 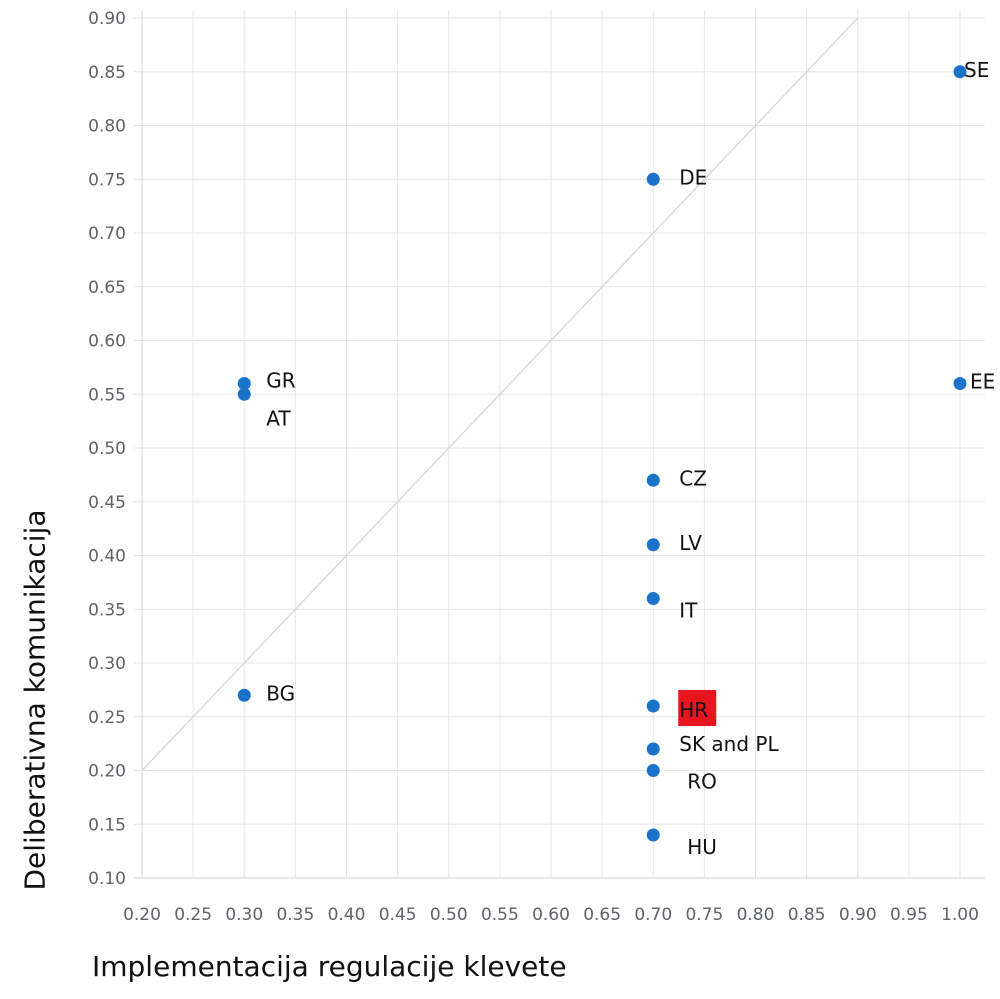 I want to click on point-label-ee: EE, so click(x=982, y=382).